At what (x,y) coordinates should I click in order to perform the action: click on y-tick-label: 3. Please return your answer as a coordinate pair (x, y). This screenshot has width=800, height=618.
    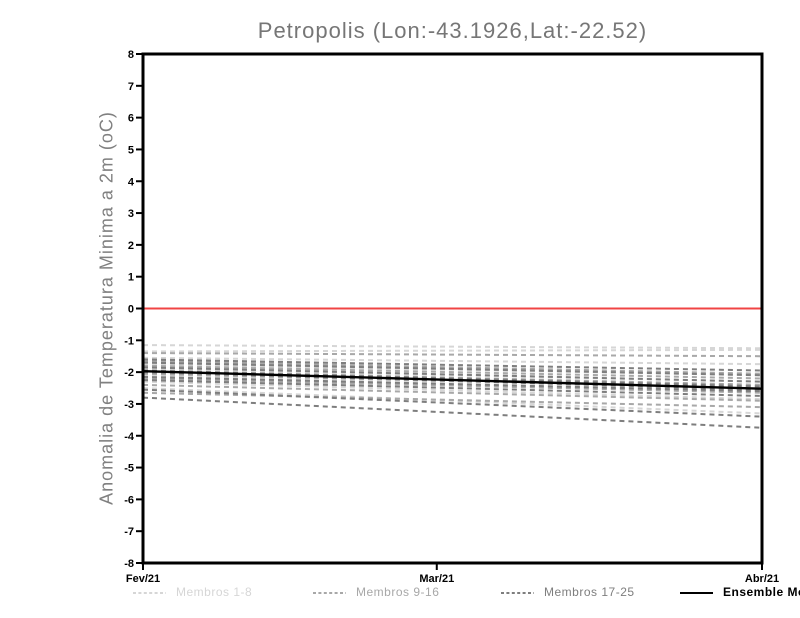
    Looking at the image, I should click on (131, 214).